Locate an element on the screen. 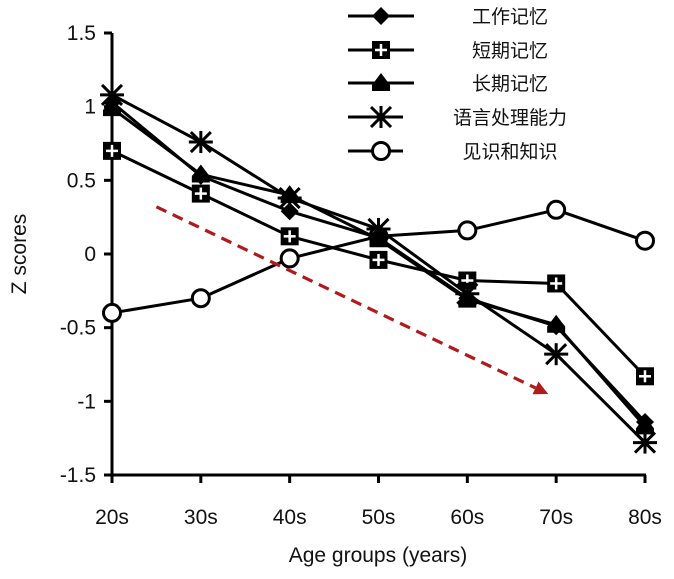 This screenshot has height=579, width=674. legend-label: 短期记忆 is located at coordinates (510, 51).